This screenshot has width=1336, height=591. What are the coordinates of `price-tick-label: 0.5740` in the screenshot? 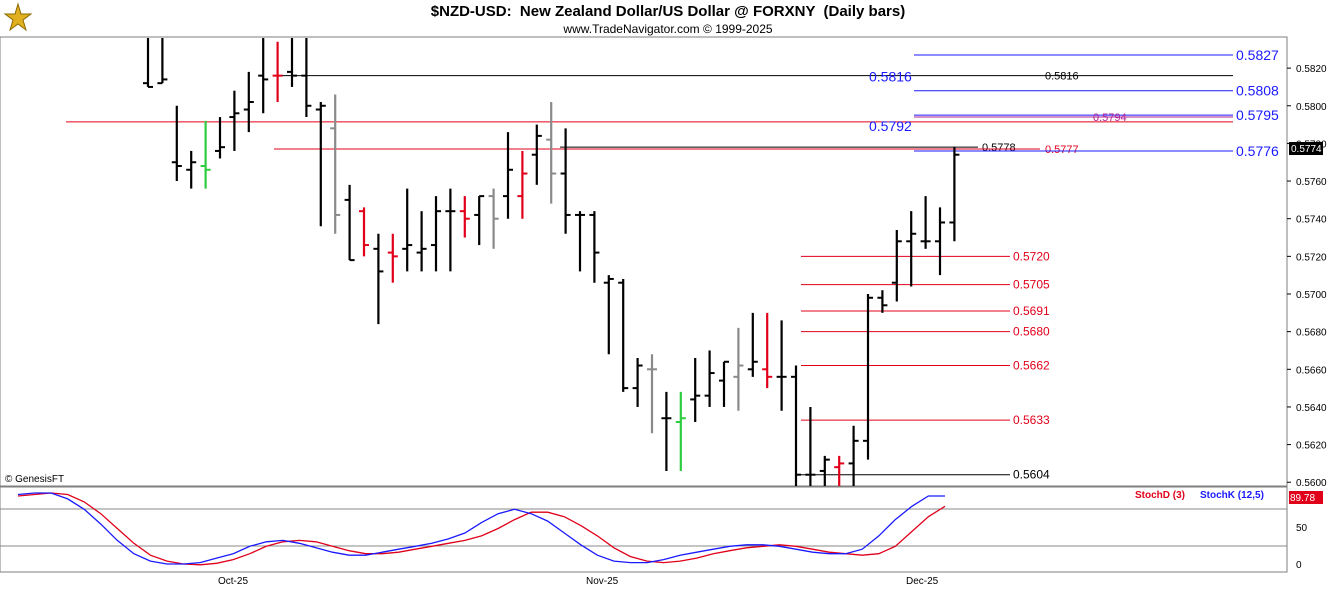 It's located at (1311, 220).